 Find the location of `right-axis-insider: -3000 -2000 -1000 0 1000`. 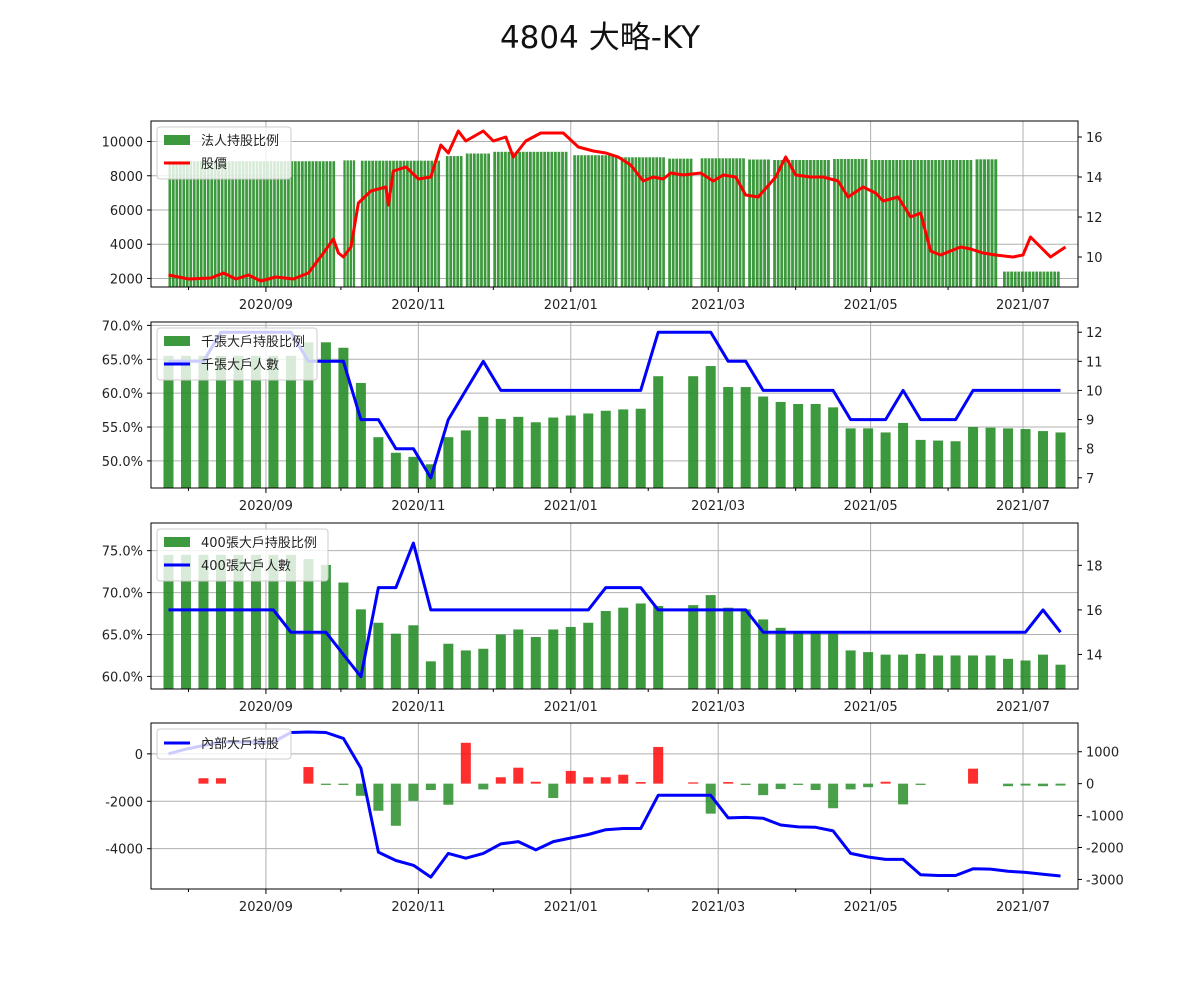

right-axis-insider: -3000 -2000 -1000 0 1000 is located at coordinates (1101, 817).